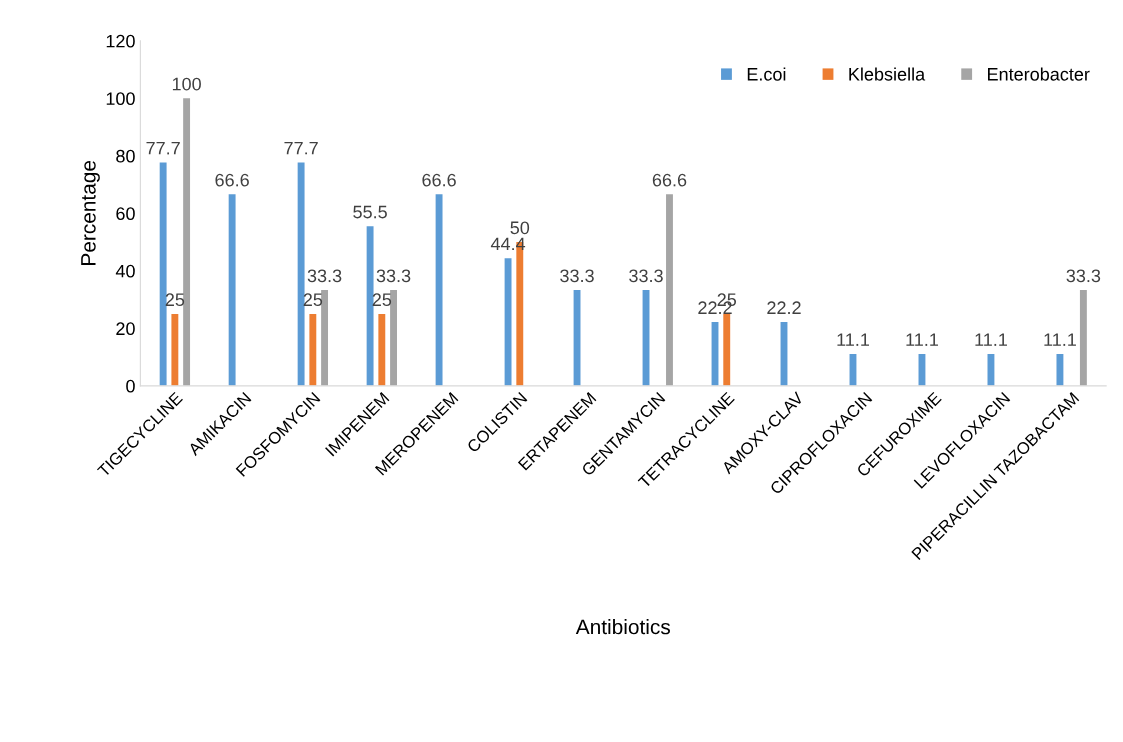 This screenshot has height=742, width=1123. What do you see at coordinates (125, 271) in the screenshot?
I see `y-tick-label: 40` at bounding box center [125, 271].